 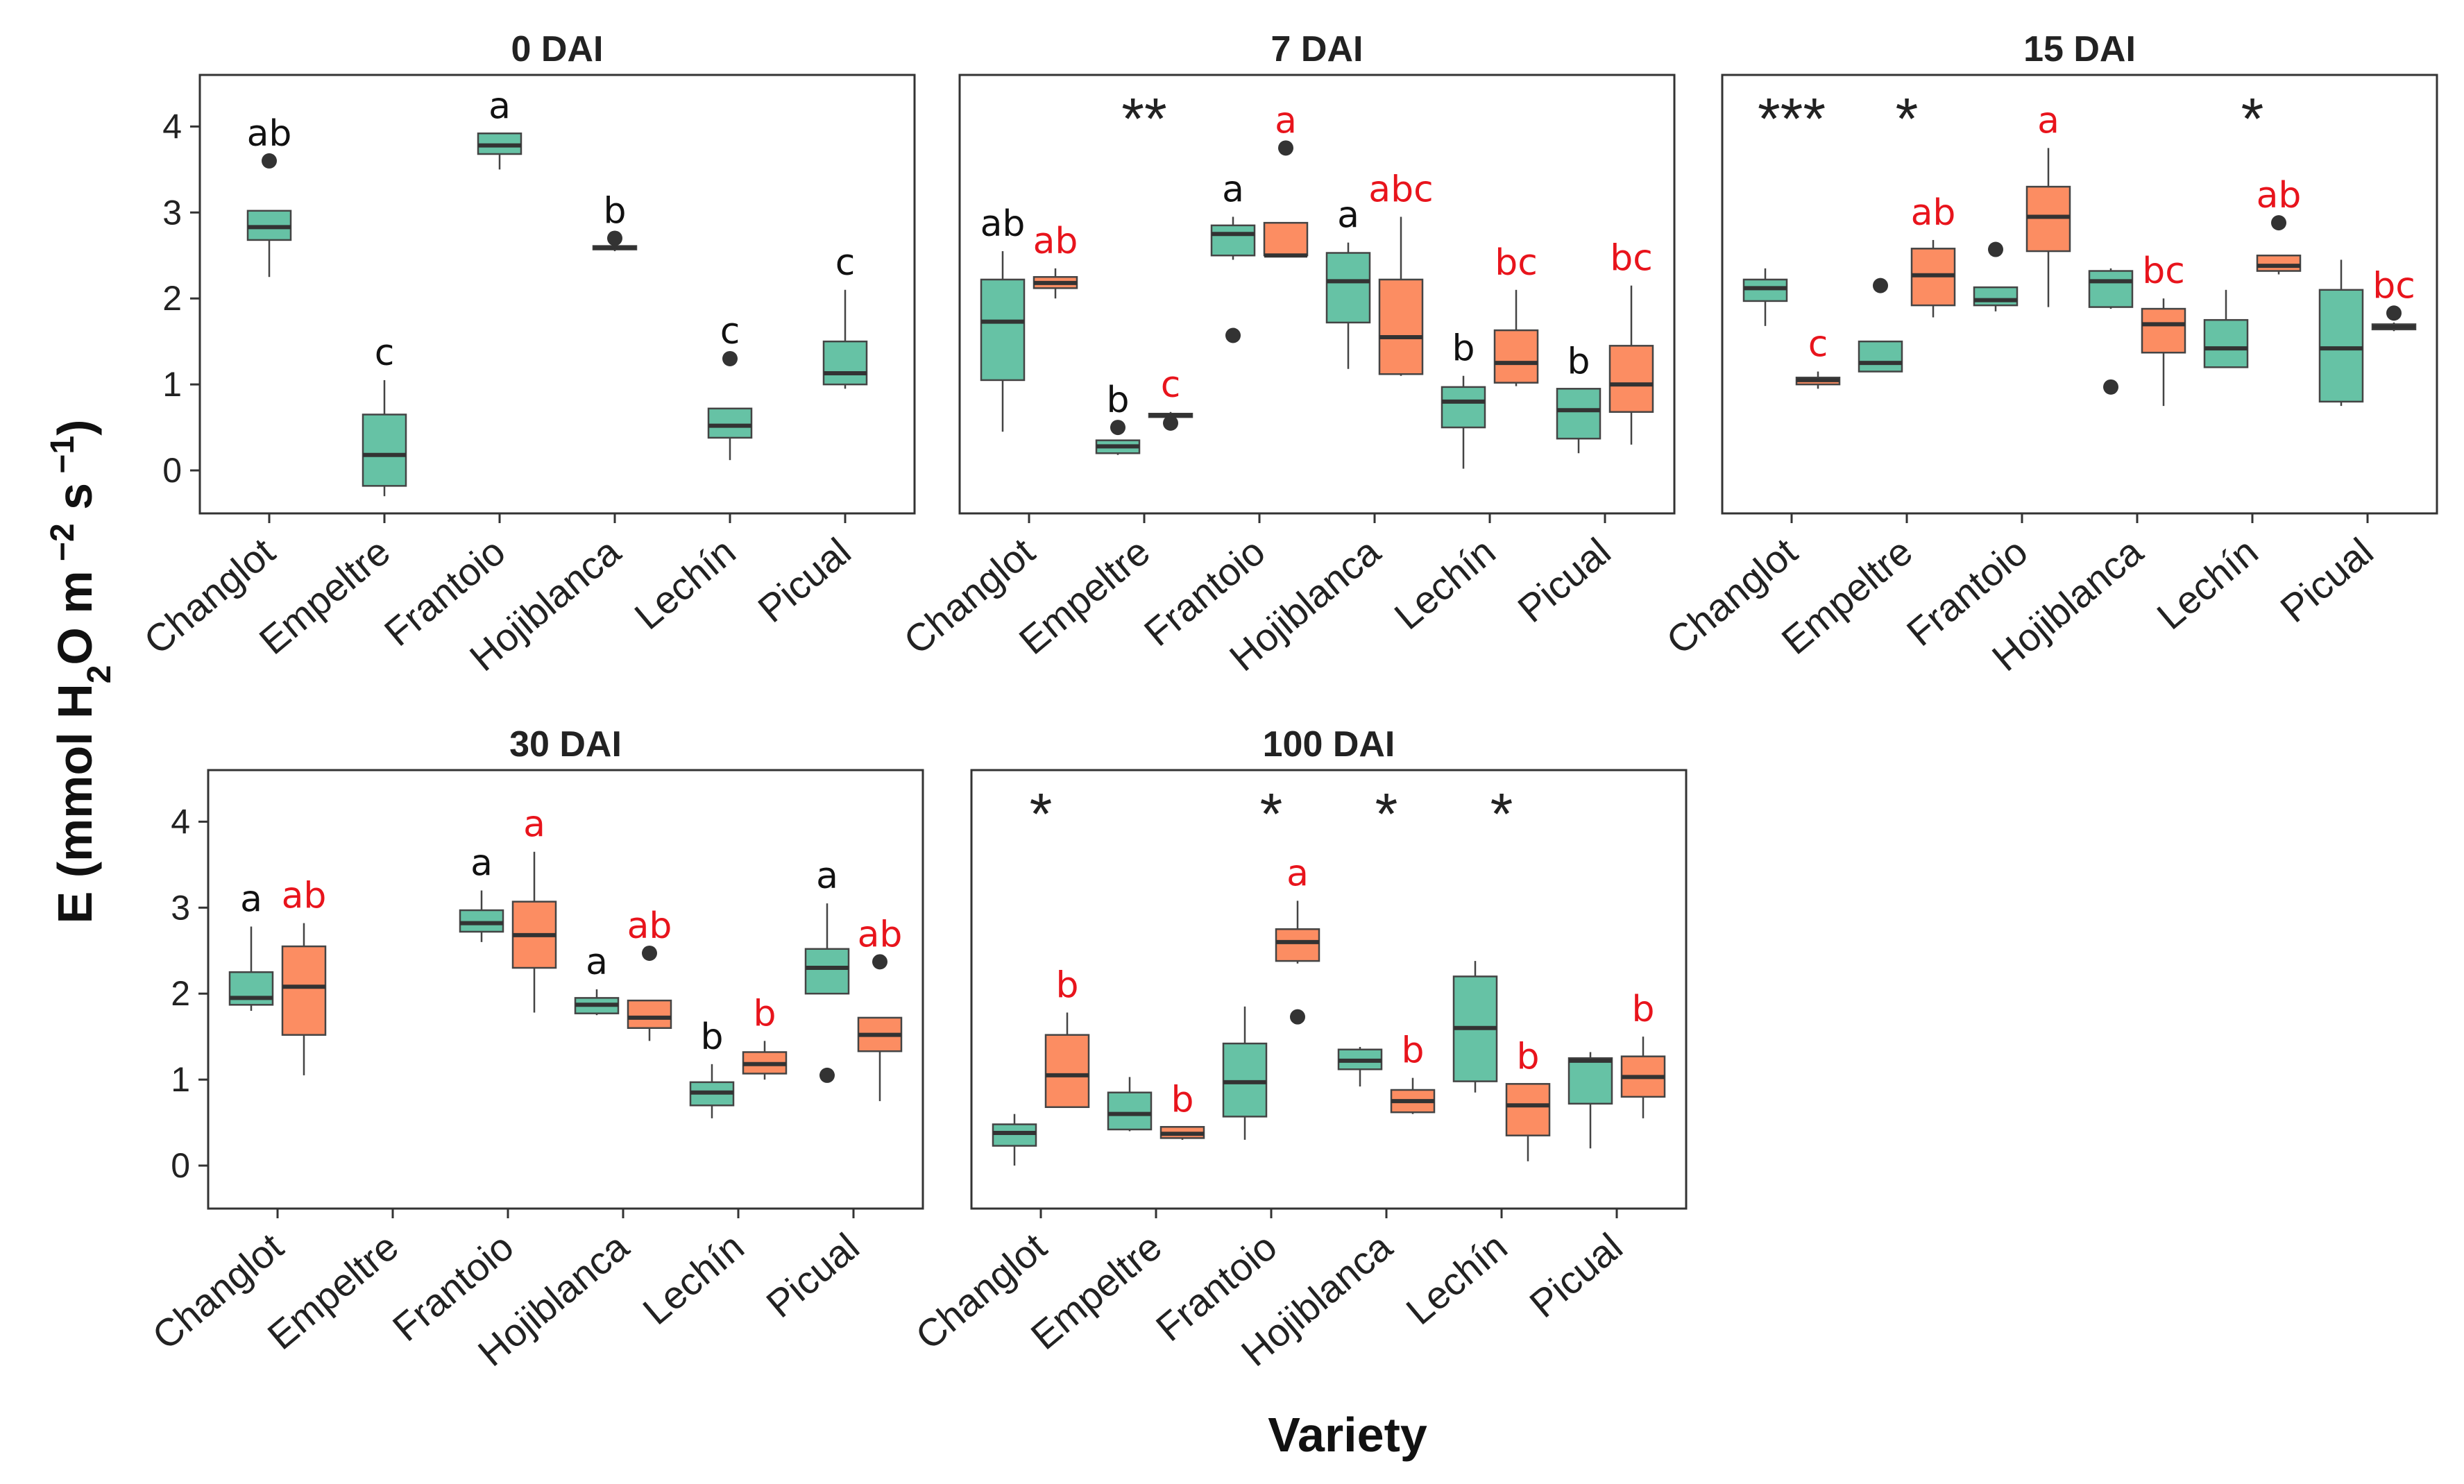 I want to click on significance-stars-hojiblanca: *, so click(x=1386, y=813).